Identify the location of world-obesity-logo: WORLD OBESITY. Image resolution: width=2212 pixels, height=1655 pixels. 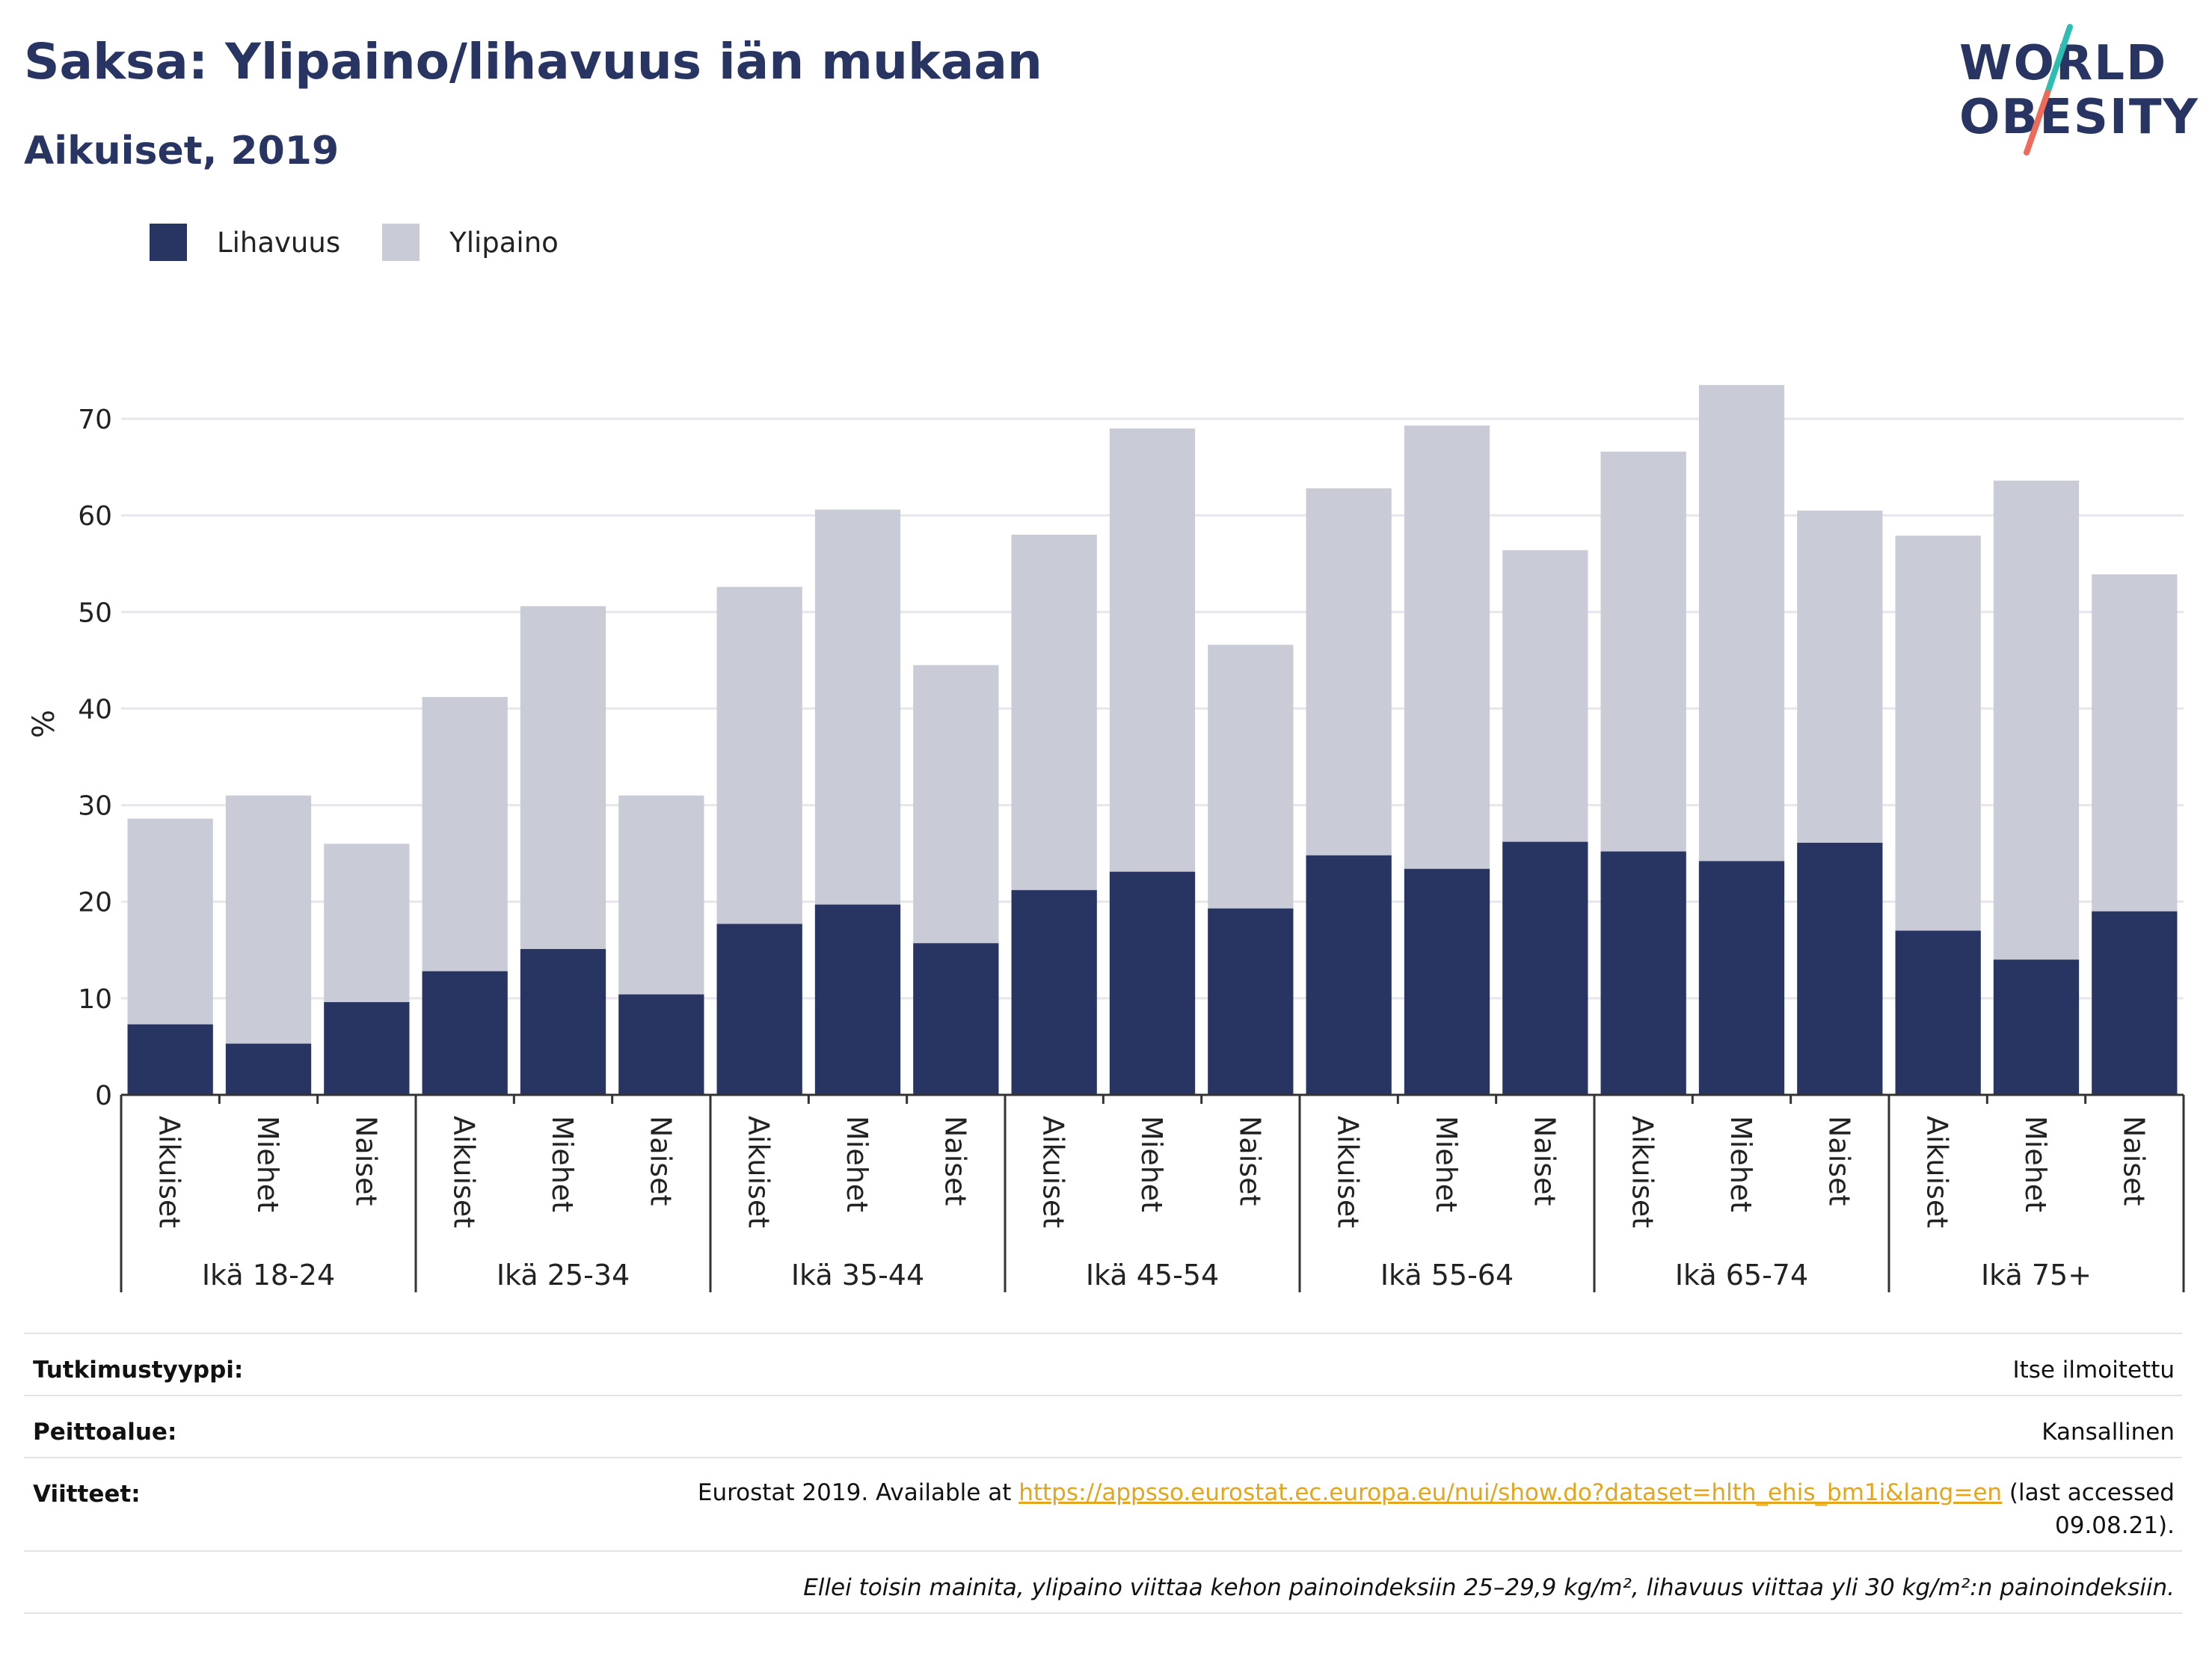
(2079, 90).